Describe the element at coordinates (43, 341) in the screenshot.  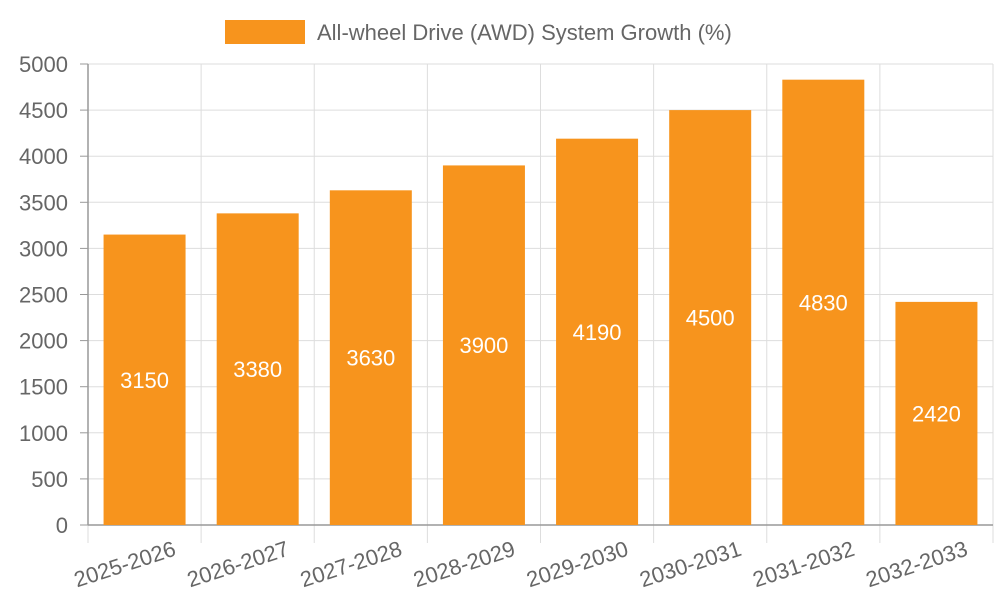
I see `y-tick-label: 2000` at that location.